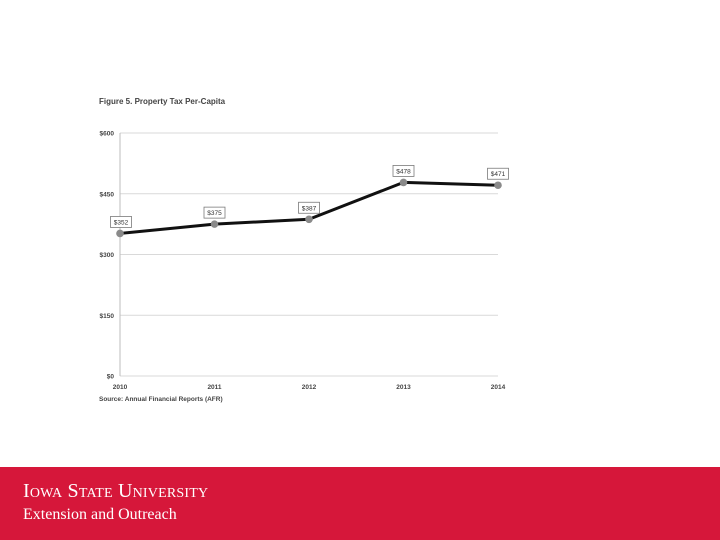 The width and height of the screenshot is (720, 540). What do you see at coordinates (403, 387) in the screenshot?
I see `x-tick-label: 2013` at bounding box center [403, 387].